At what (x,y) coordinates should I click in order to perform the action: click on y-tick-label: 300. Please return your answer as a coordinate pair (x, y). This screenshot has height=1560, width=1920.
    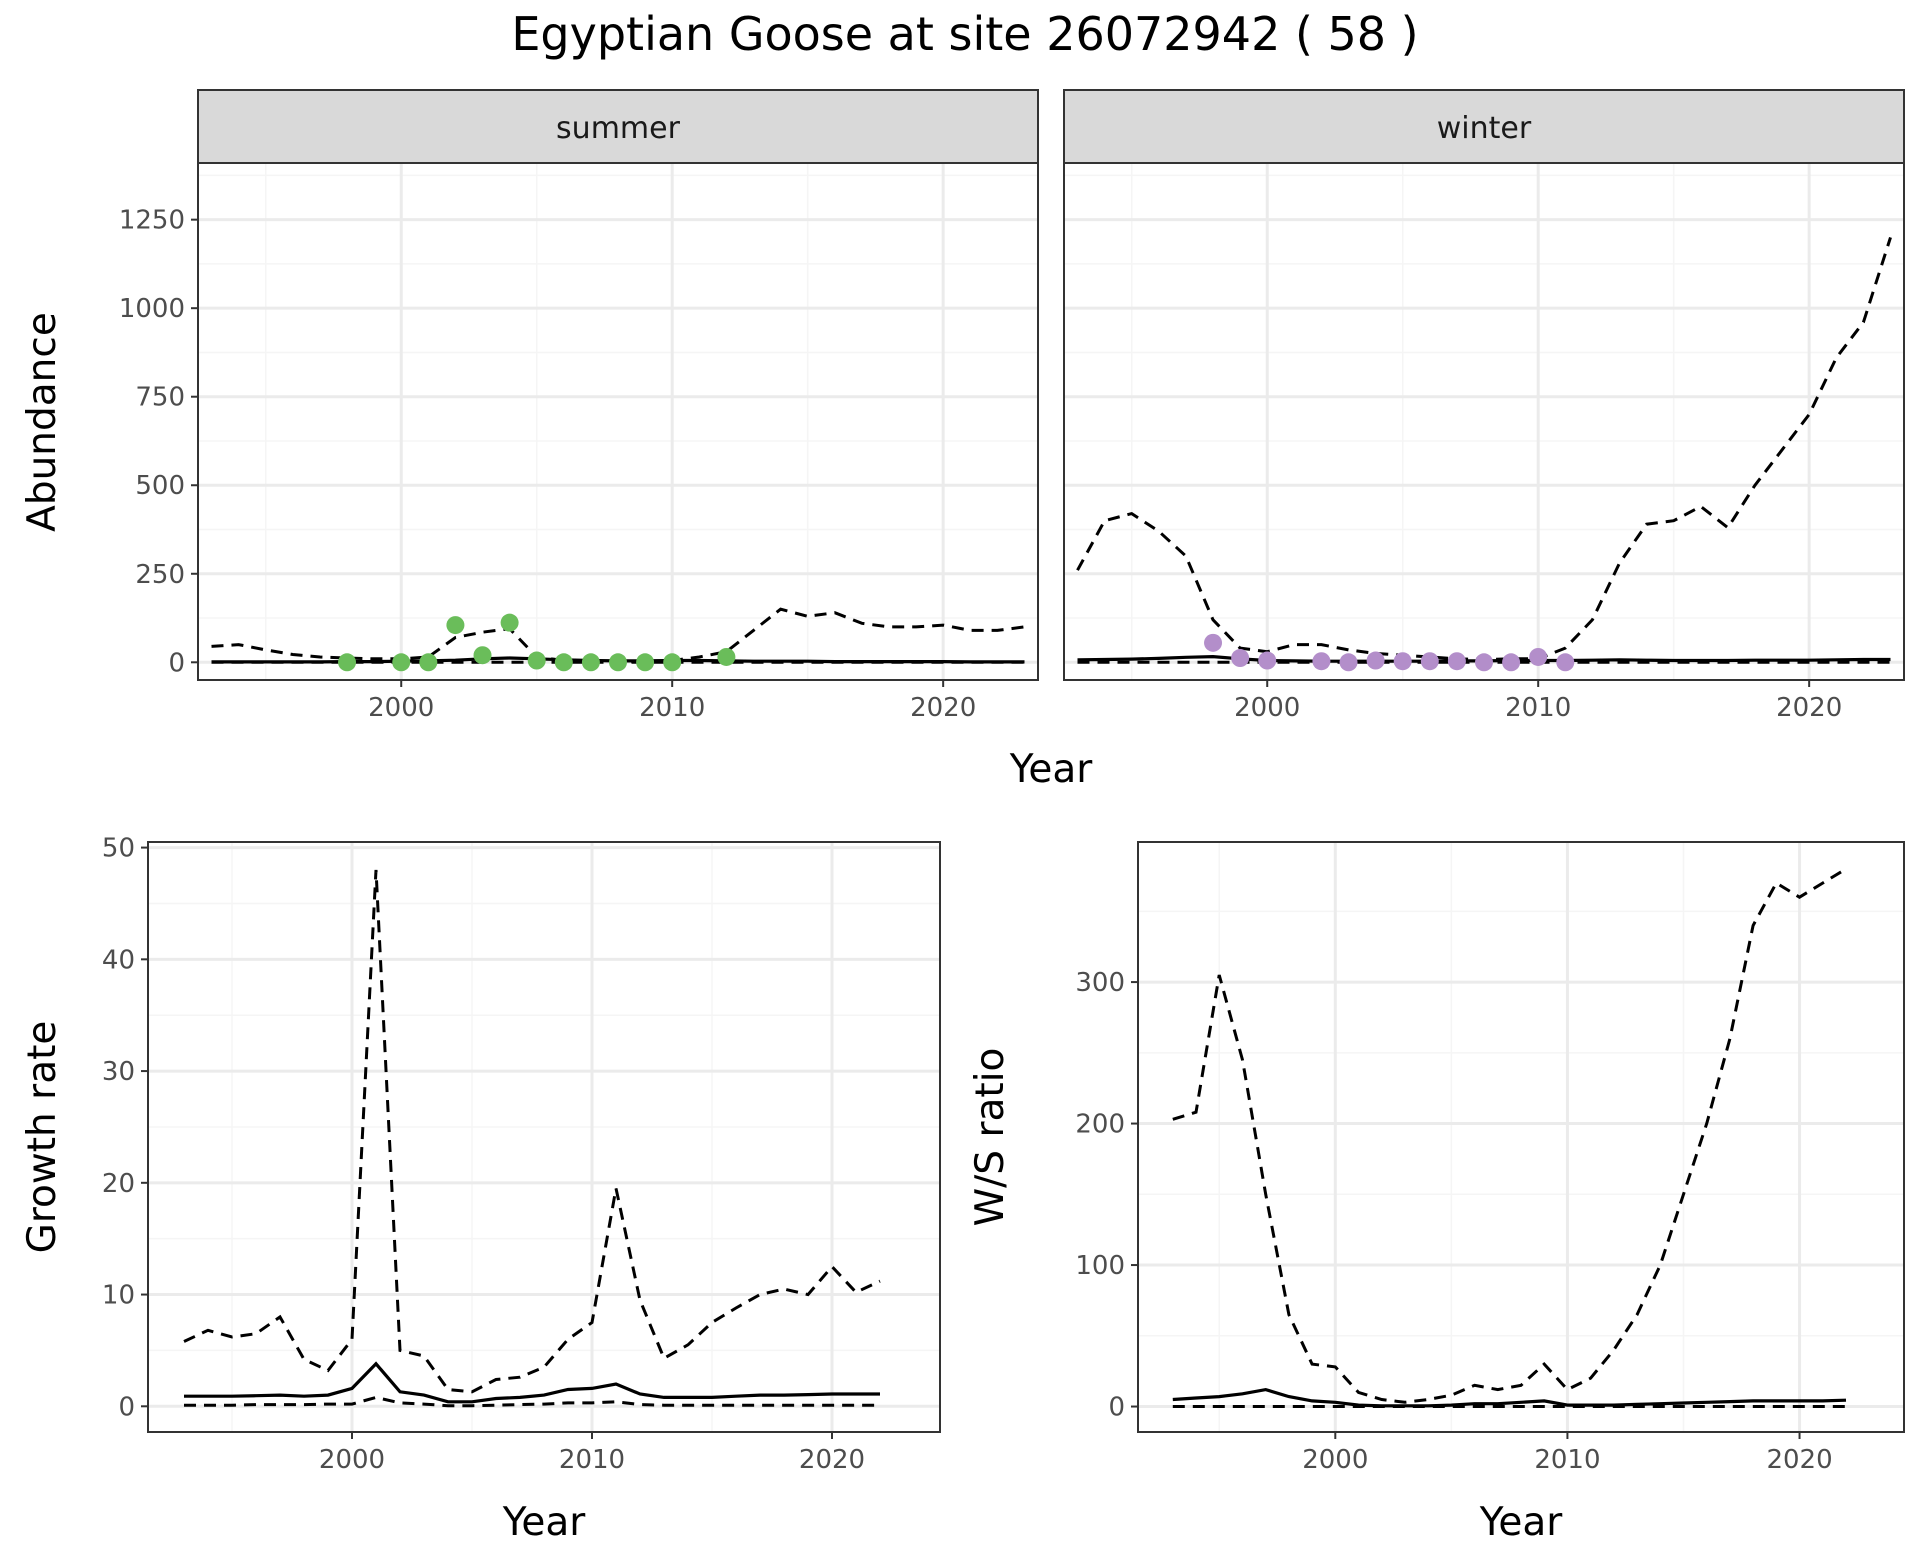
    Looking at the image, I should click on (1100, 983).